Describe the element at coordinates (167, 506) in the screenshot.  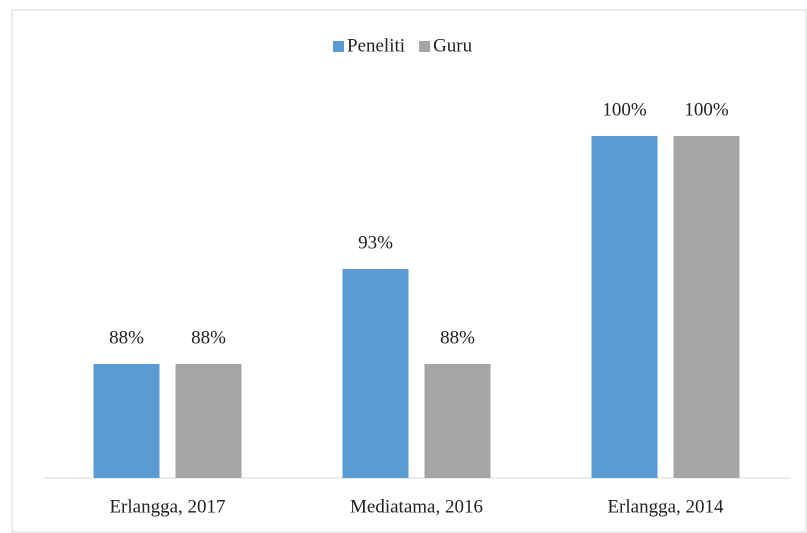
I see `x-tick-label: Erlangga, 2017` at that location.